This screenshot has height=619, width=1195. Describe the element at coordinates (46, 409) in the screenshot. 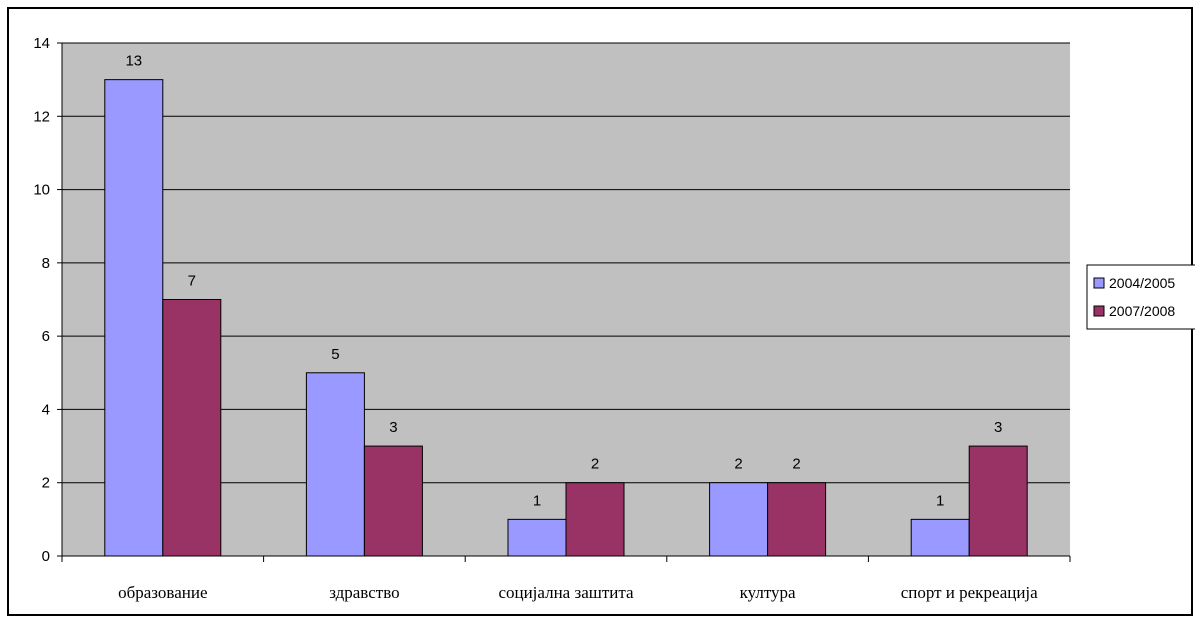

I see `y-tick-label: 4` at that location.